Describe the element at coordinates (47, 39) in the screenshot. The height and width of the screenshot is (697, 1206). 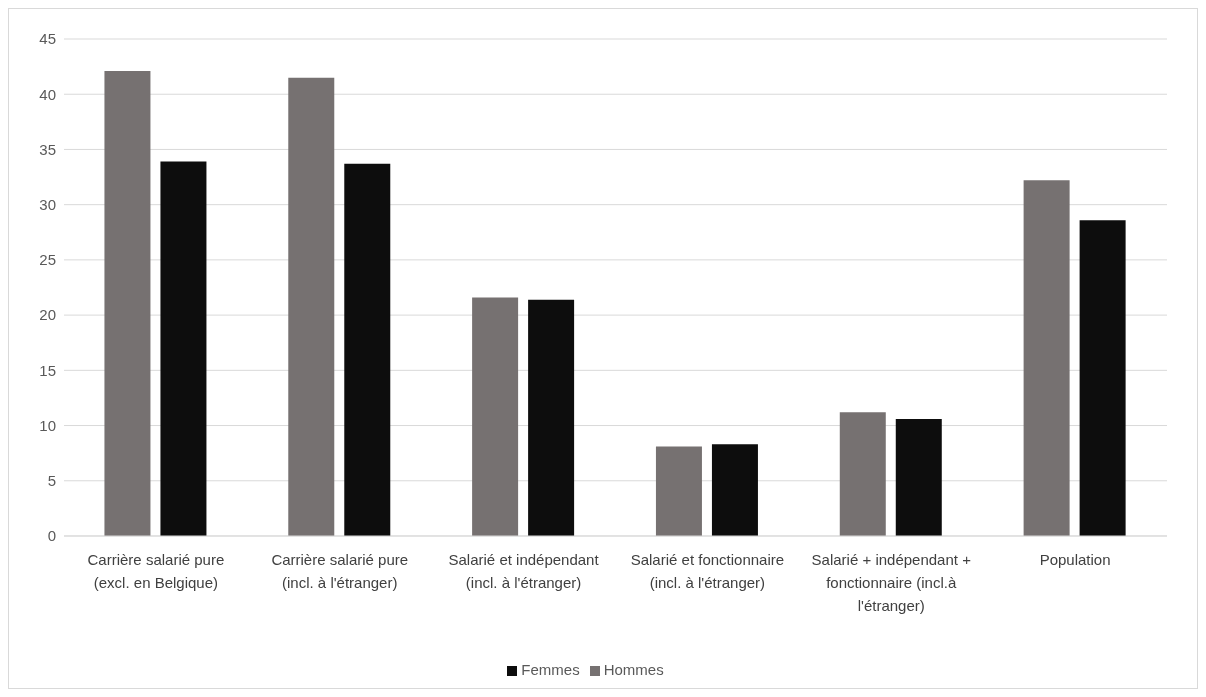
I see `y-tick-label: 45` at that location.